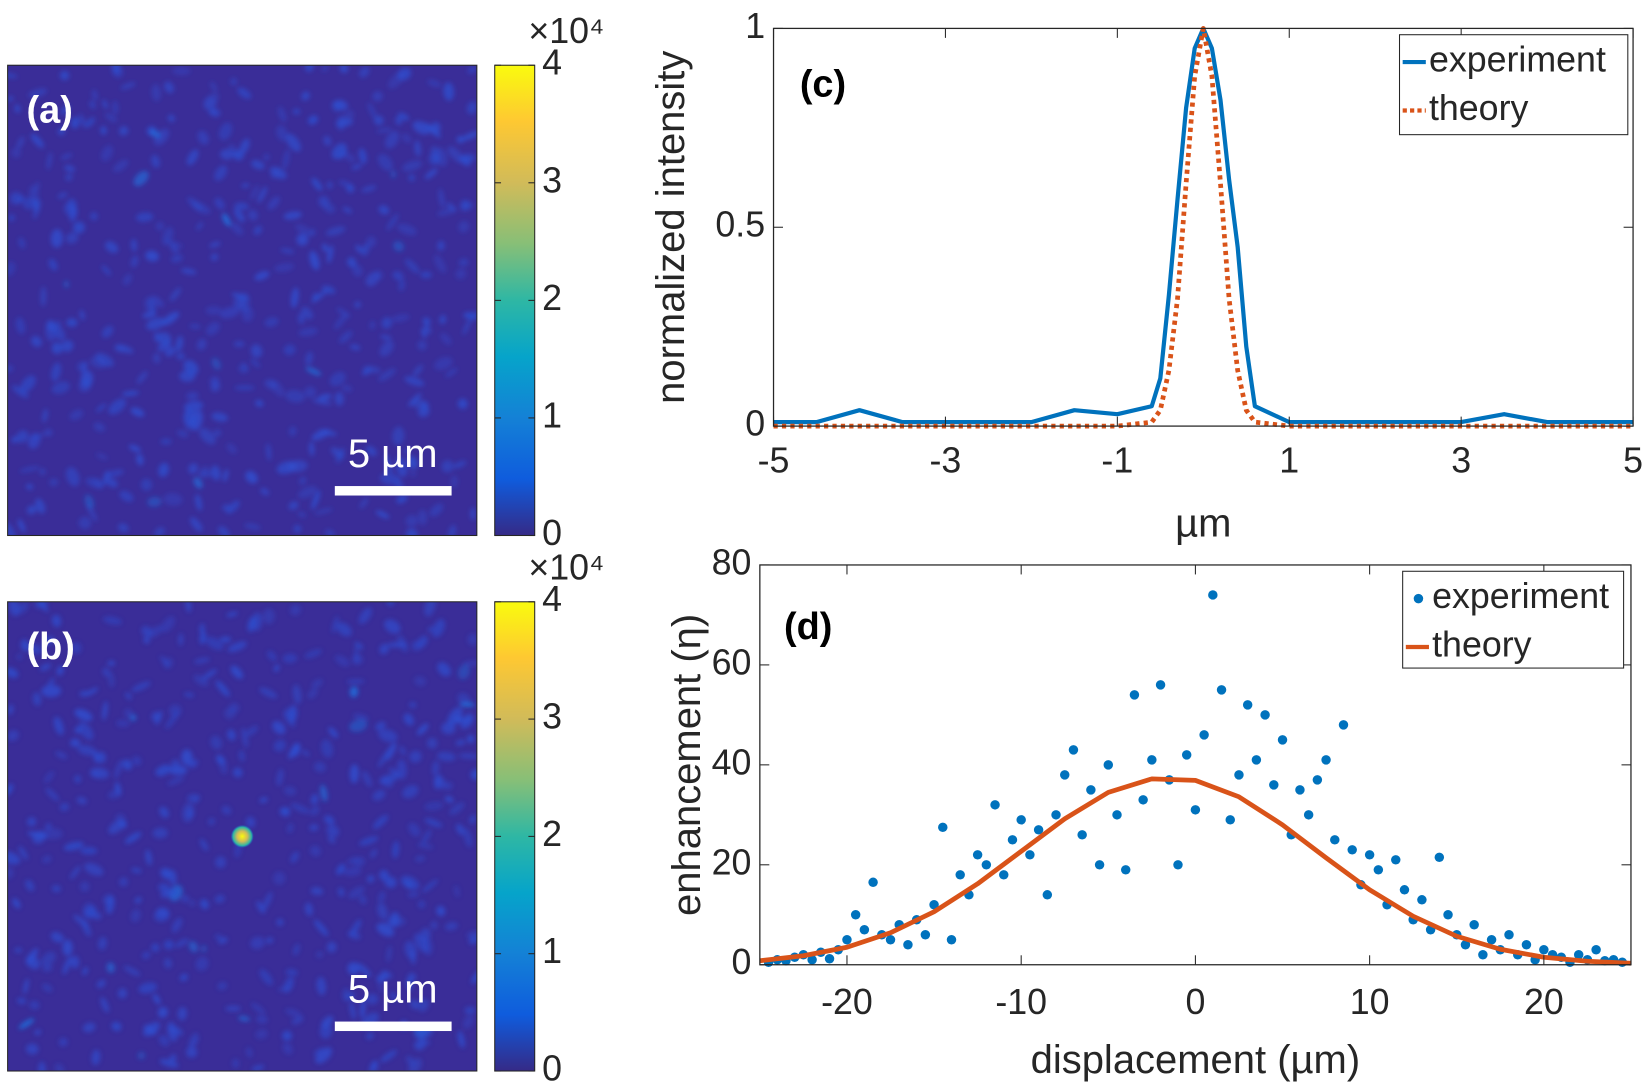 This screenshot has width=1647, height=1091. What do you see at coordinates (51, 647) in the screenshot?
I see `panel-label: (b)` at bounding box center [51, 647].